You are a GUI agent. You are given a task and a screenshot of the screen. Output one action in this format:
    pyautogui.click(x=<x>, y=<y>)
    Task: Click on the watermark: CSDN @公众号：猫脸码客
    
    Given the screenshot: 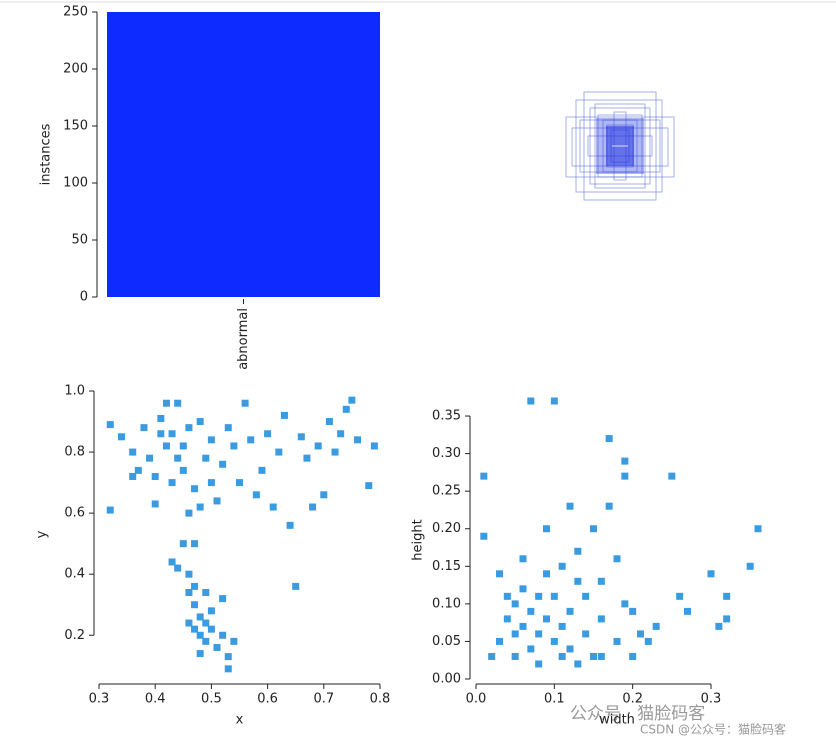 What is the action you would take?
    pyautogui.click(x=713, y=729)
    